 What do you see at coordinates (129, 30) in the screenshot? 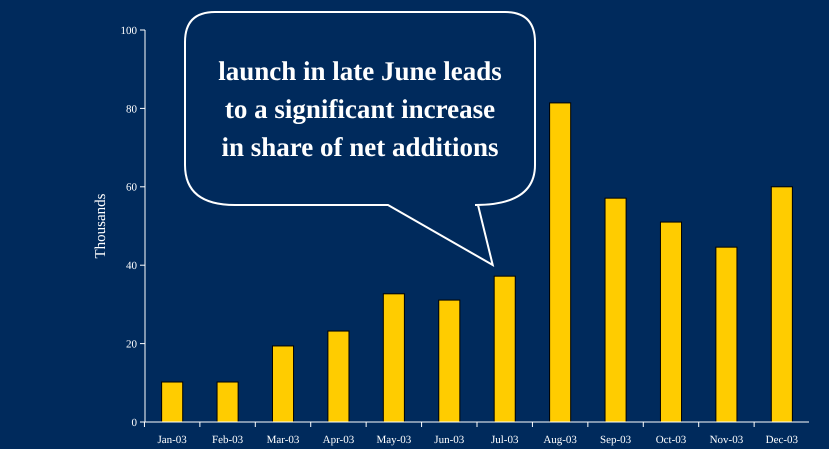
I see `y-tick-label: 100` at bounding box center [129, 30].